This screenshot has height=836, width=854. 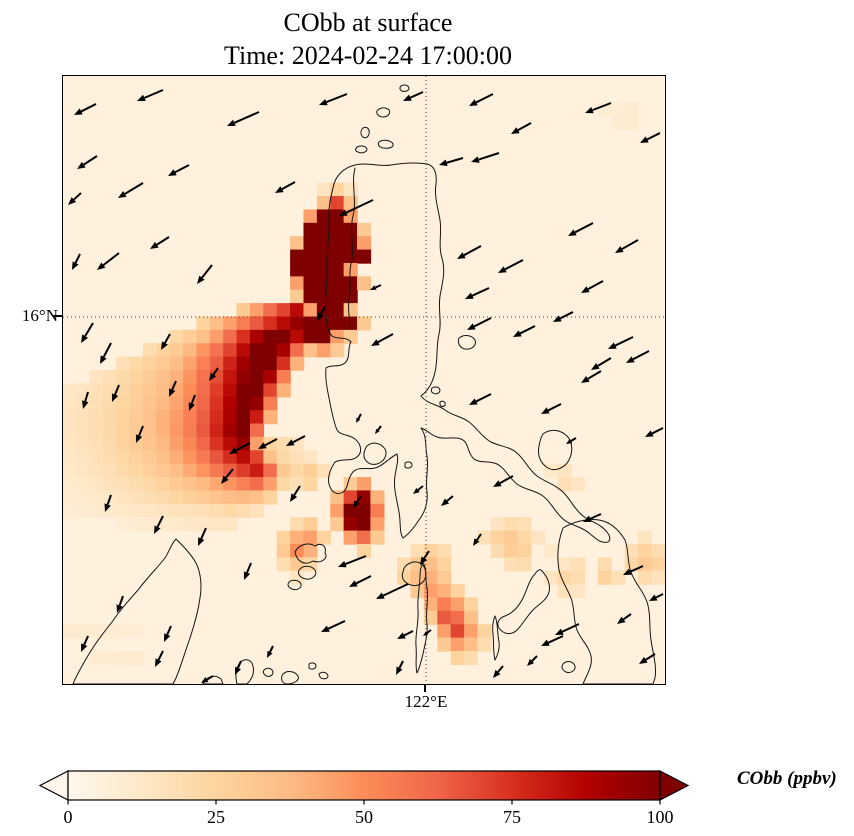 I want to click on colorbar-tick-label: 0, so click(x=68, y=817).